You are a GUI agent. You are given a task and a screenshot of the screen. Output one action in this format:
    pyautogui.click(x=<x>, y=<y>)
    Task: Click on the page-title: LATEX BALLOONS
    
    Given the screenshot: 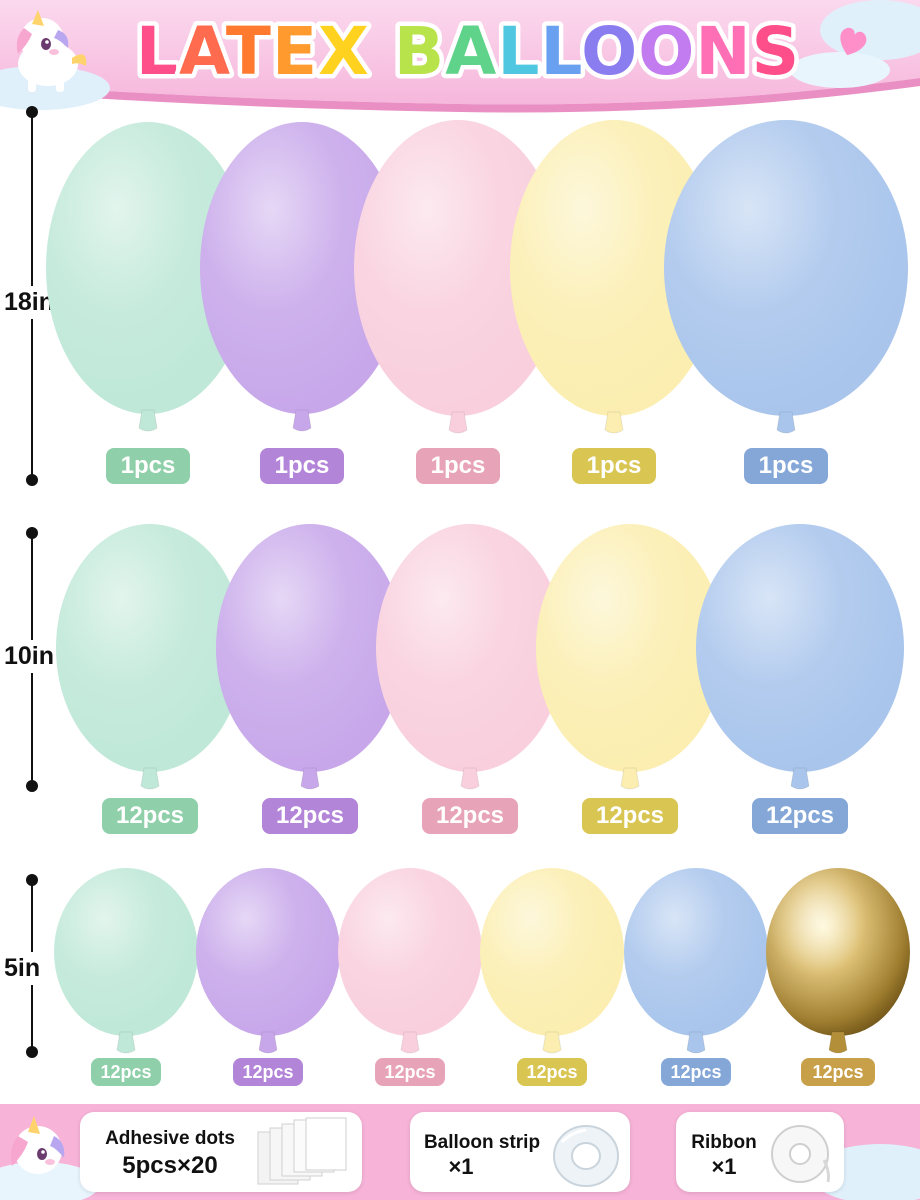 What is the action you would take?
    pyautogui.click(x=467, y=51)
    